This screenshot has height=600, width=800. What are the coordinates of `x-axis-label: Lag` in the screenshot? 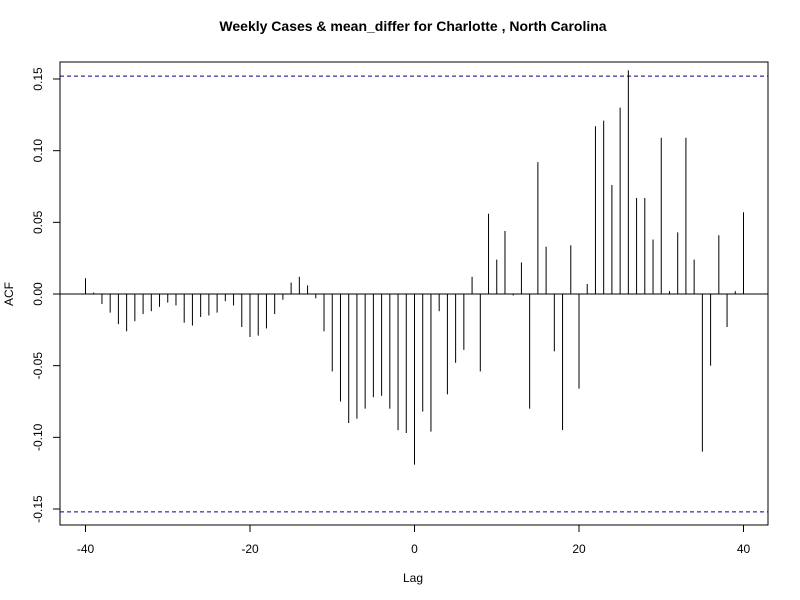 It's located at (413, 578).